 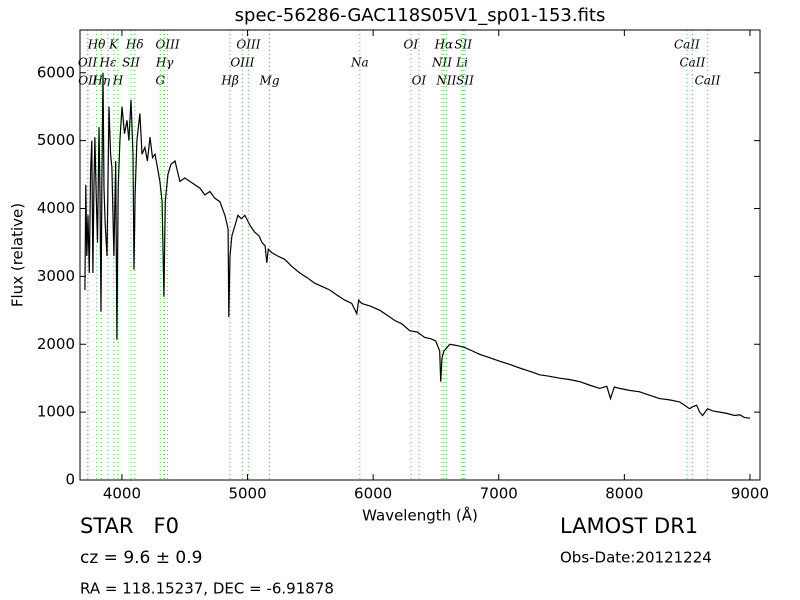 What do you see at coordinates (100, 81) in the screenshot?
I see `spectral-line-label: Hη` at bounding box center [100, 81].